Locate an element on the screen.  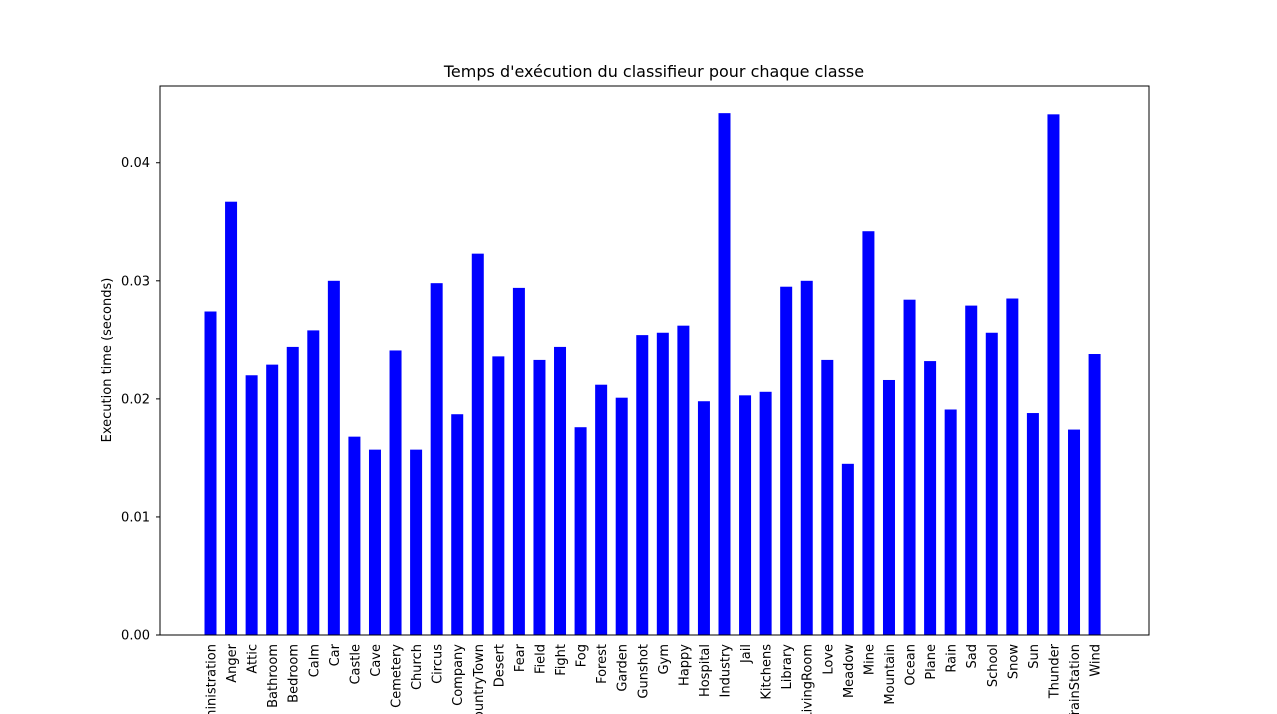
bar-meadow is located at coordinates (847, 549).